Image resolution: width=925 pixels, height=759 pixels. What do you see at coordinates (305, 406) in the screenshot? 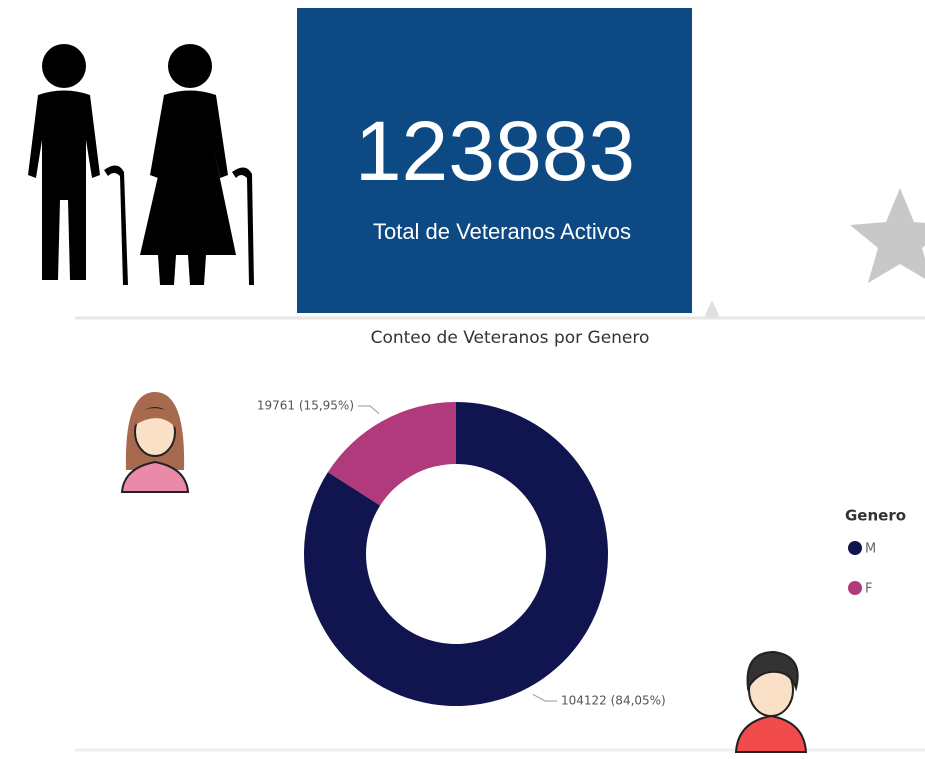
I see `data-label: 19761 (15,95%)` at bounding box center [305, 406].